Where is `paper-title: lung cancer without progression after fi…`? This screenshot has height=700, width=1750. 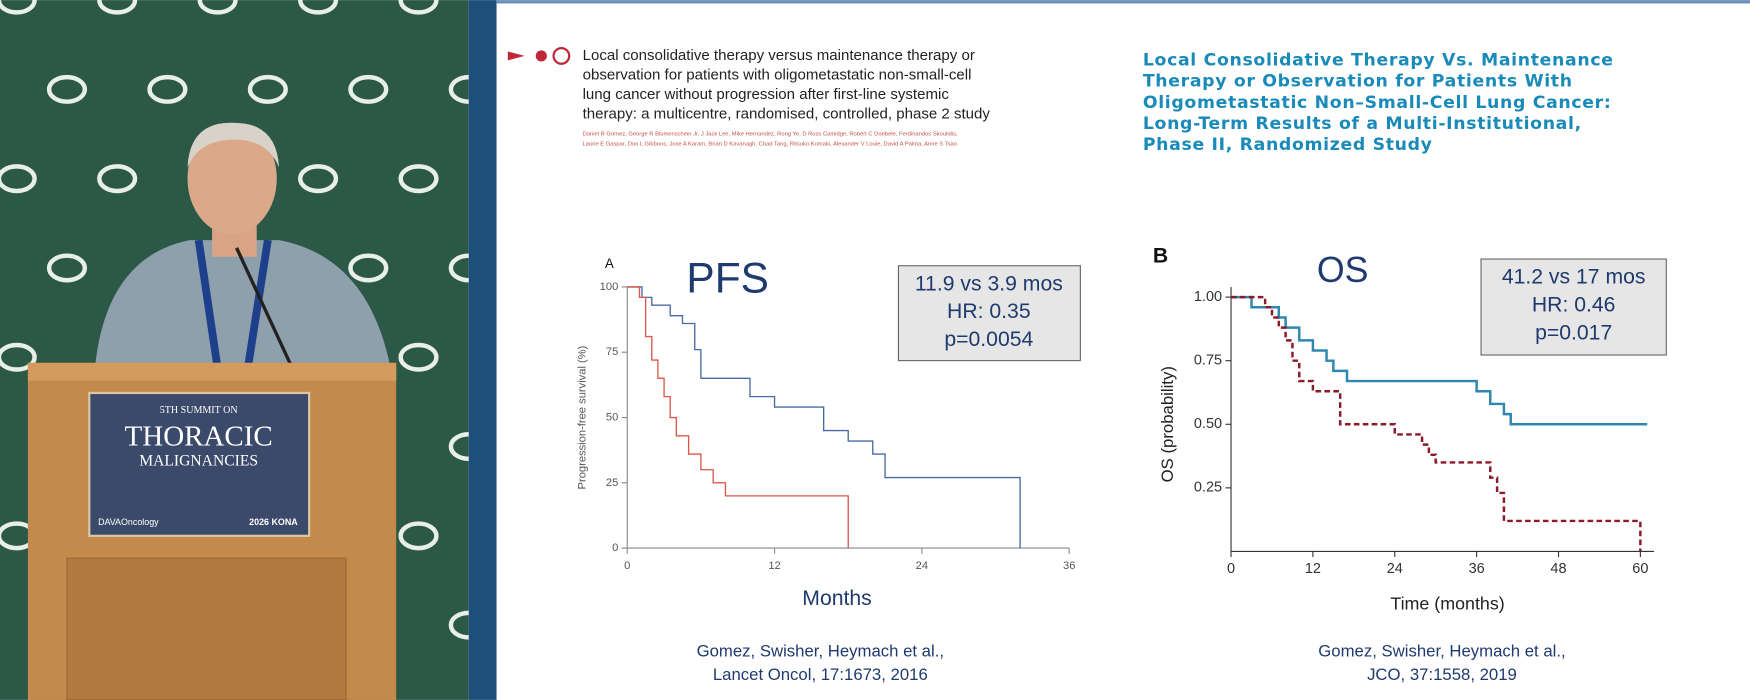
paper-title: lung cancer without progression after fi… is located at coordinates (766, 94).